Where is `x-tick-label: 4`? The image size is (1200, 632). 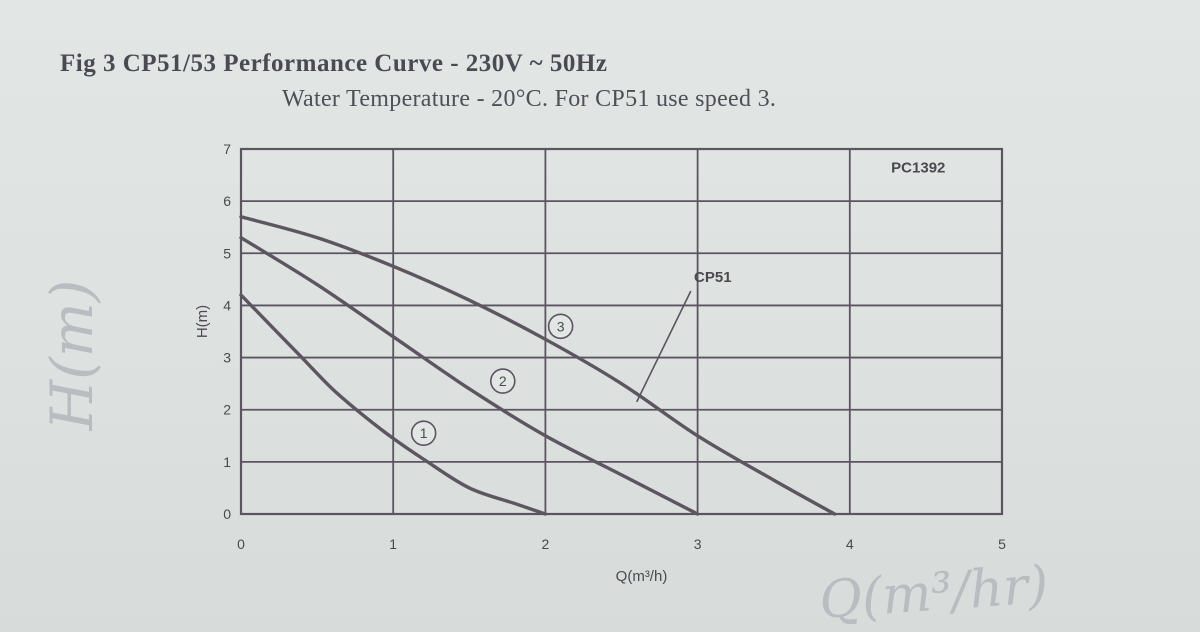
x-tick-label: 4 is located at coordinates (850, 544).